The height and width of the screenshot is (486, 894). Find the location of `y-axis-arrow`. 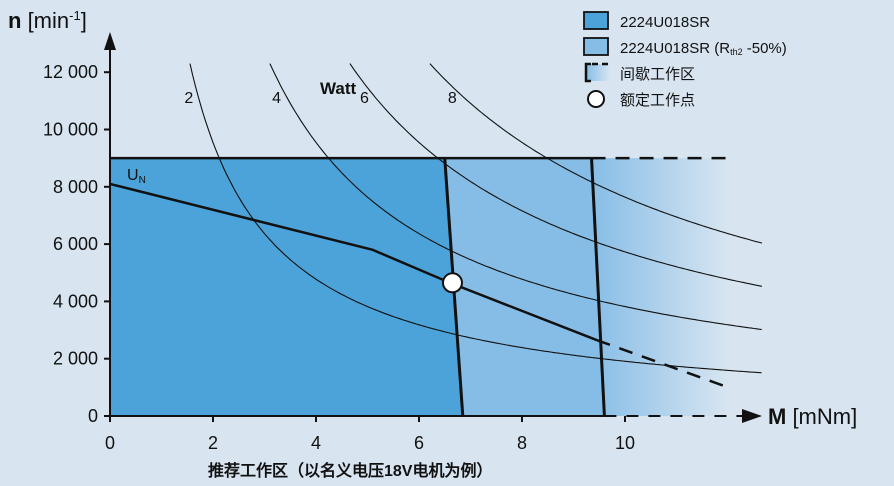

y-axis-arrow is located at coordinates (110, 41).